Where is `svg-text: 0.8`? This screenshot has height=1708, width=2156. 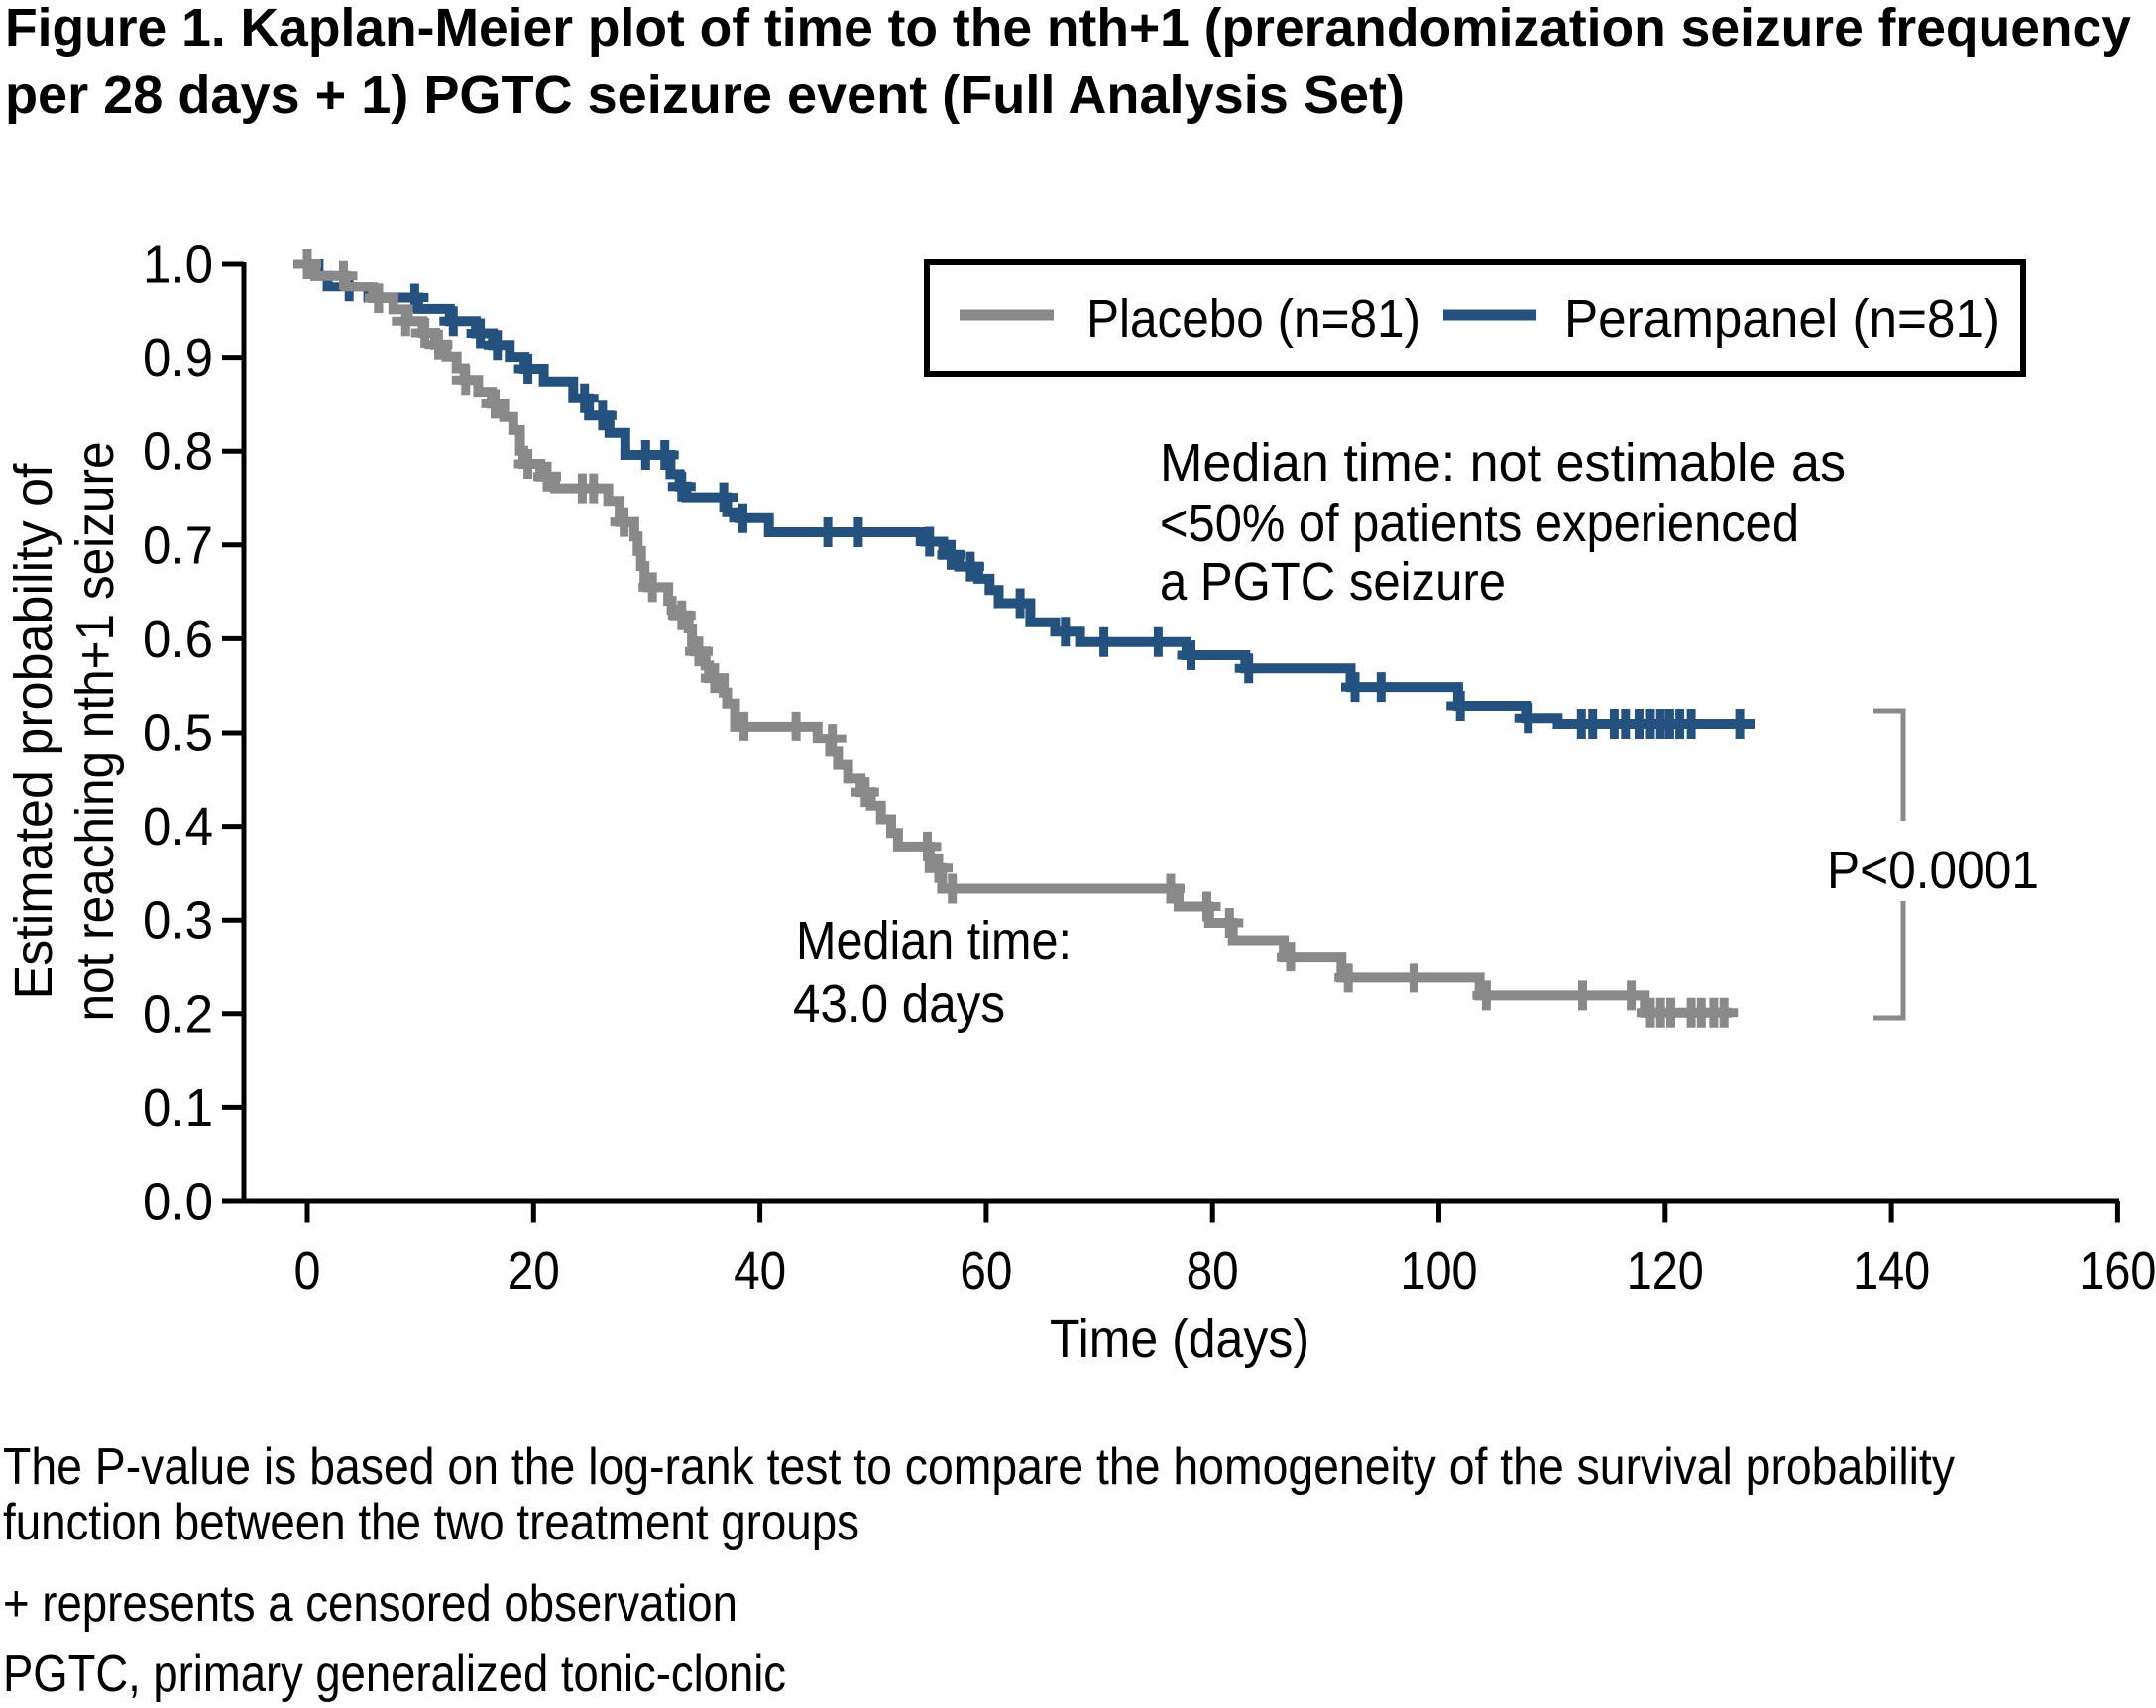 svg-text: 0.8 is located at coordinates (178, 452).